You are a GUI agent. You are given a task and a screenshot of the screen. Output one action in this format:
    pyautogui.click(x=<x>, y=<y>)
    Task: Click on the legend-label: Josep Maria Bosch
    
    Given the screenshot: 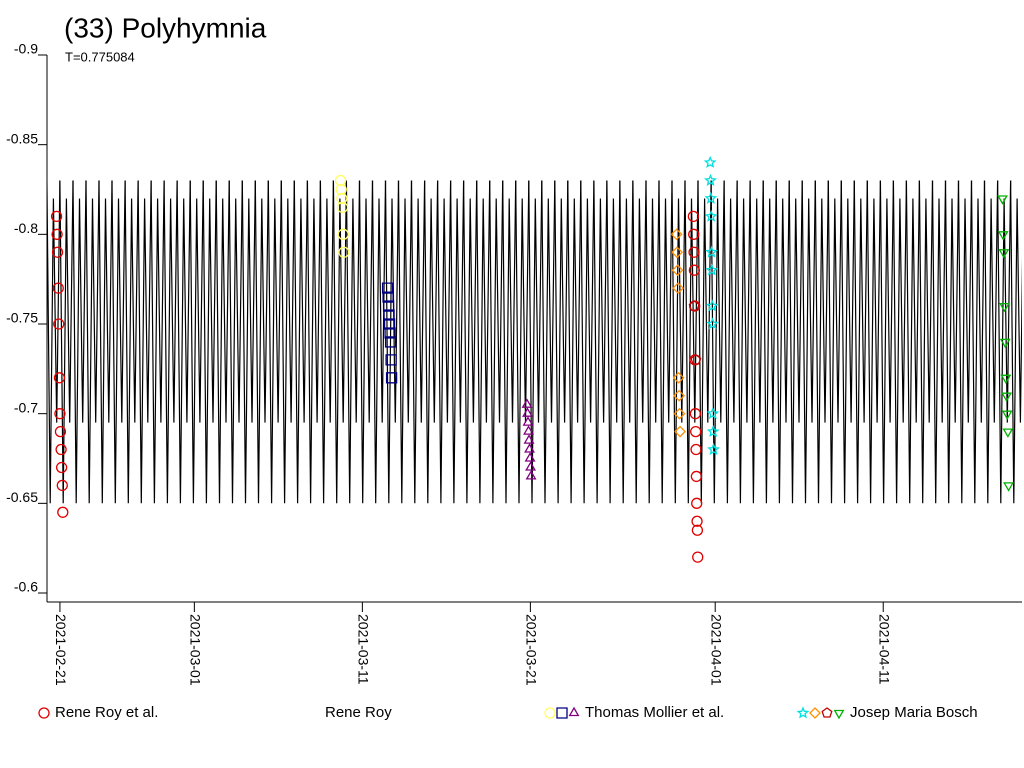 What is the action you would take?
    pyautogui.click(x=914, y=712)
    